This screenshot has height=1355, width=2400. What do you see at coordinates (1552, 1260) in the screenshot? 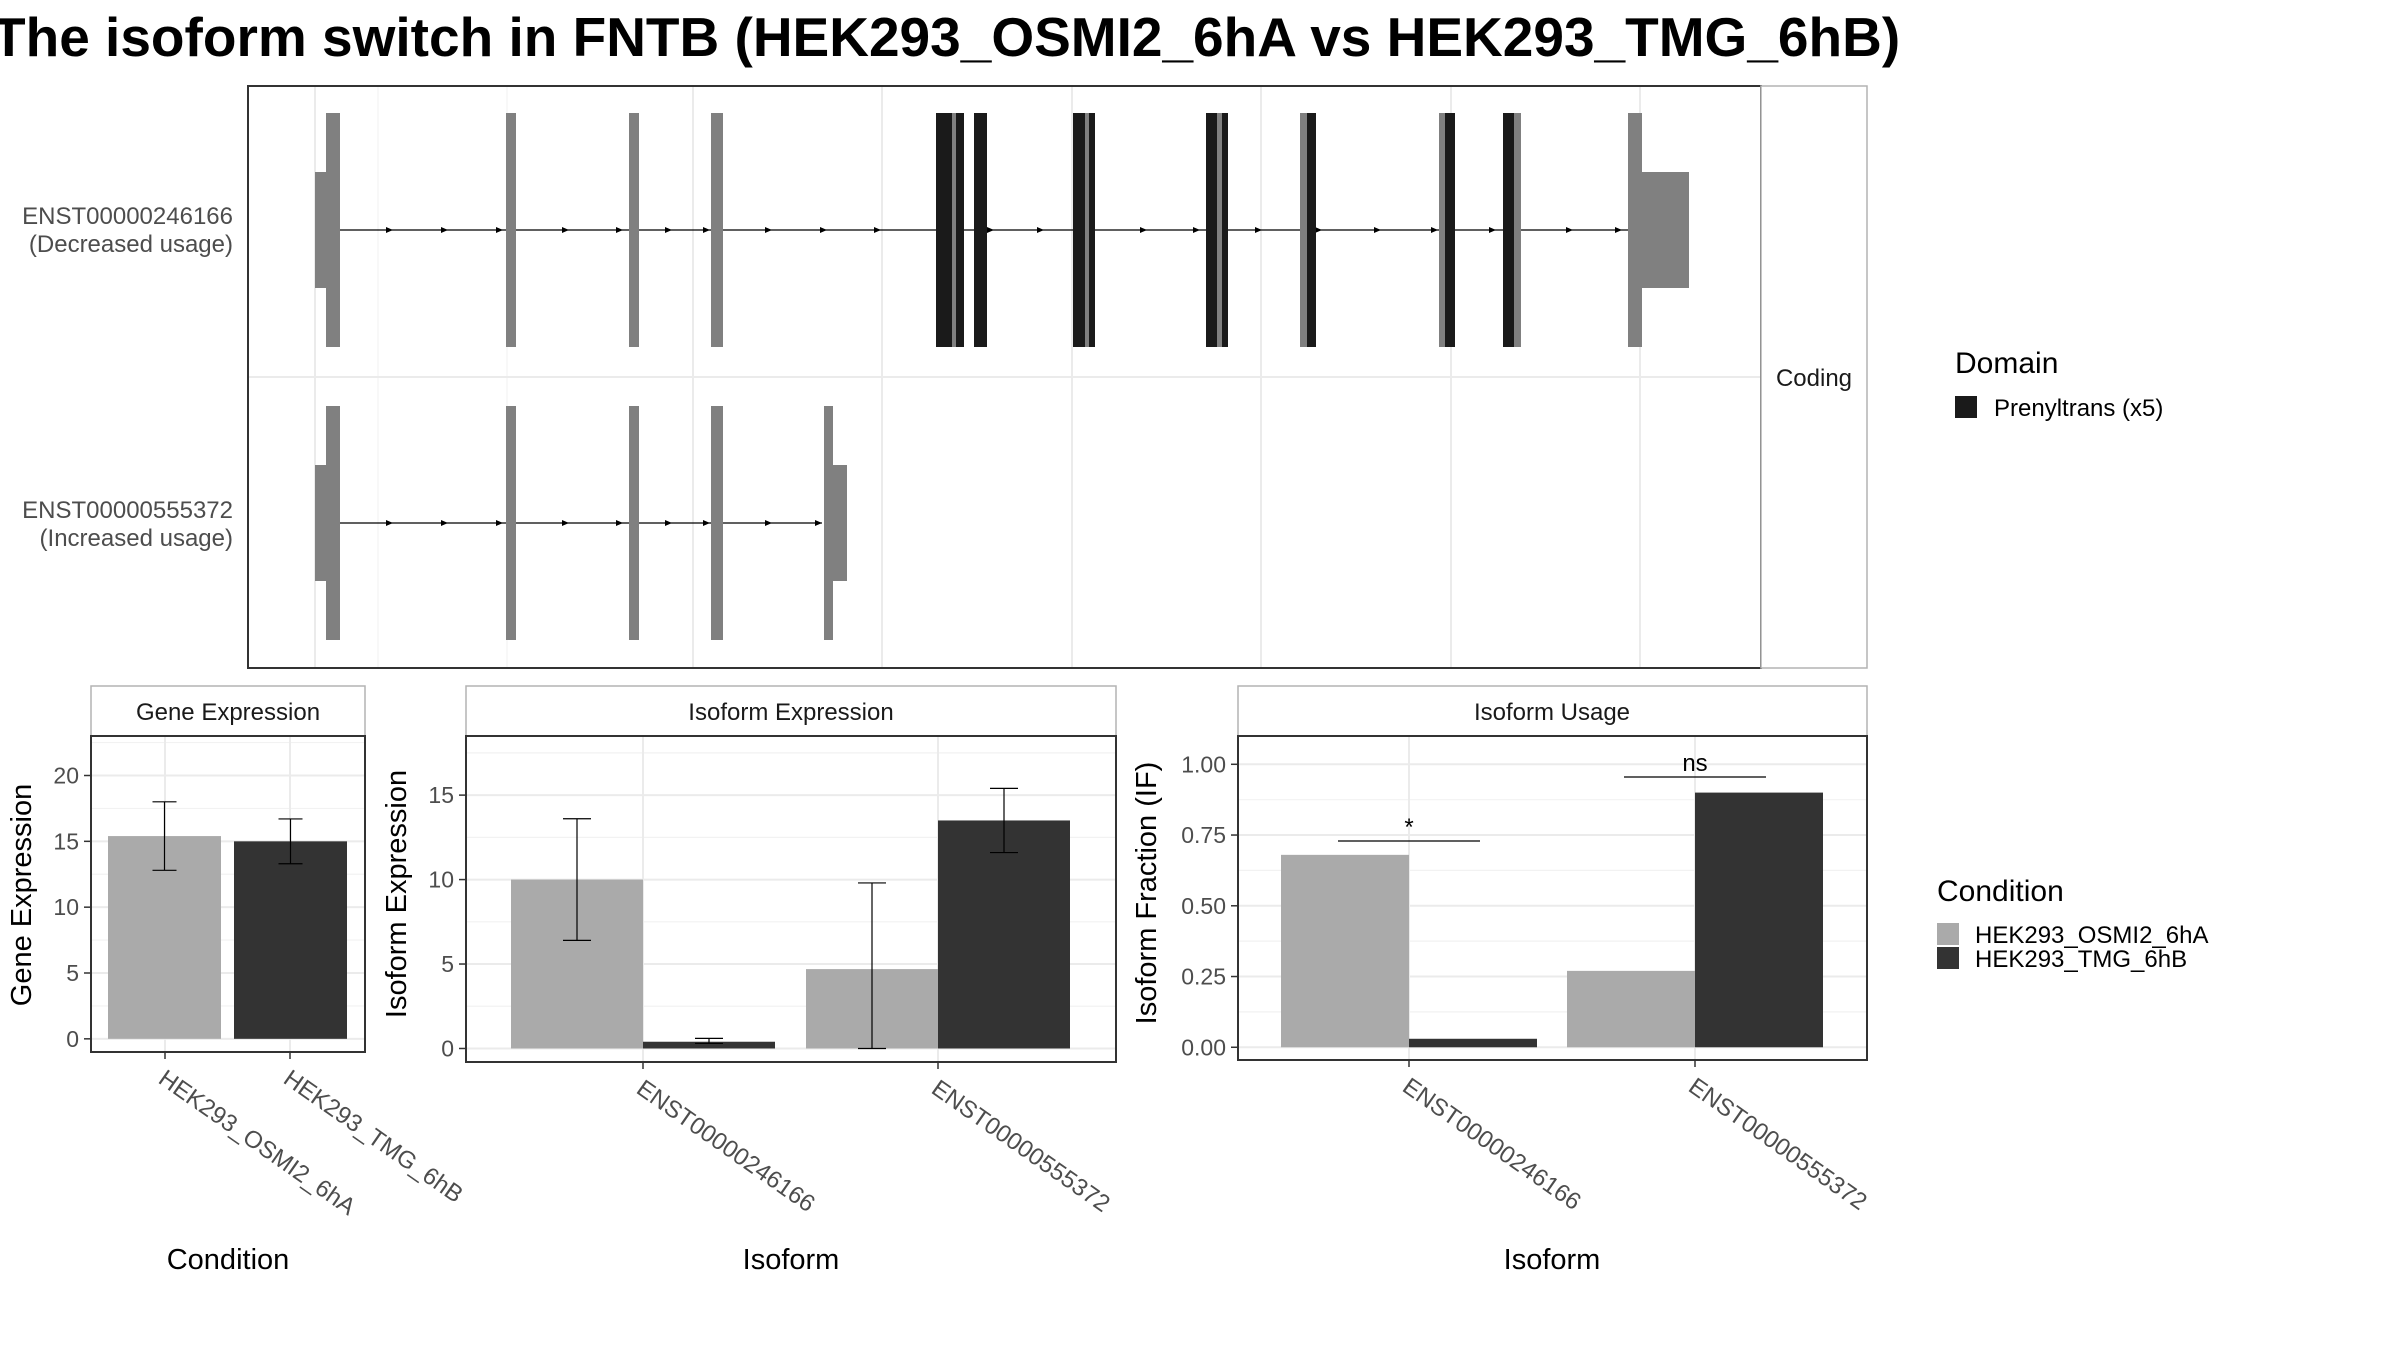
I see `isoform-usage-xlabel: Isoform` at bounding box center [1552, 1260].